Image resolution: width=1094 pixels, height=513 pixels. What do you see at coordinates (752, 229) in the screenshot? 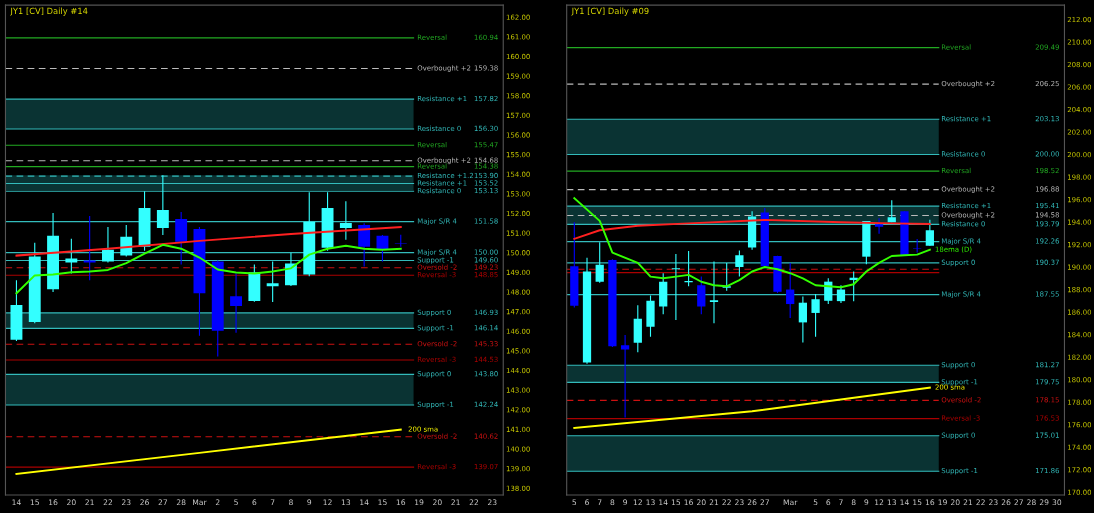
I see `line-series` at bounding box center [752, 229].